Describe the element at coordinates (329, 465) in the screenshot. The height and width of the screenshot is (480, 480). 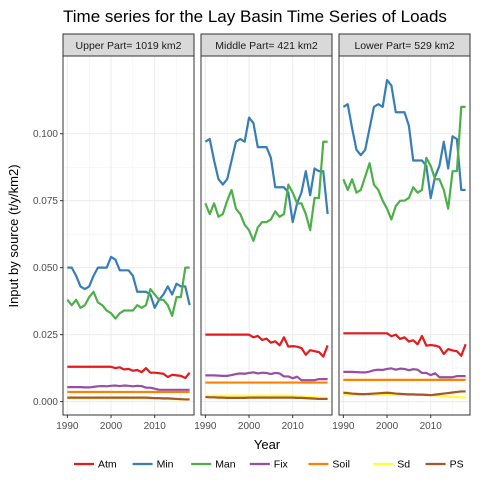
I see `legend-item-soil: Soil` at that location.